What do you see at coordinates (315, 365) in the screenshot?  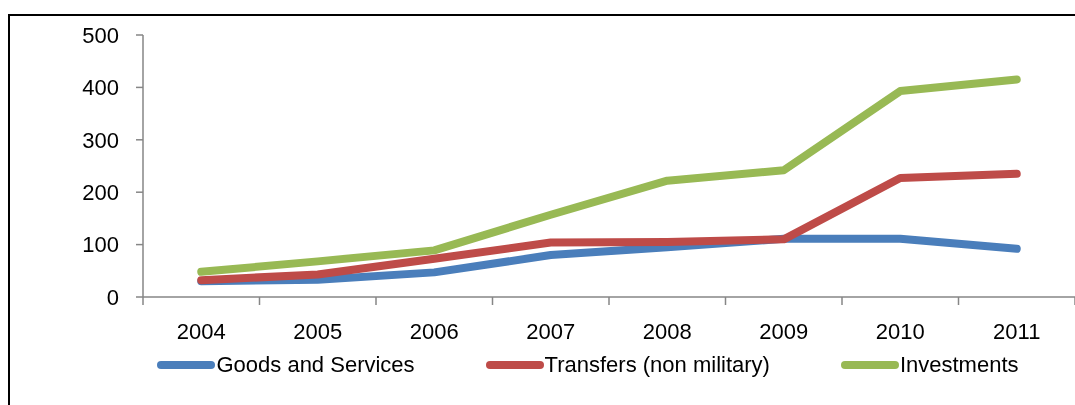 I see `legend-label: Goods and Services` at bounding box center [315, 365].